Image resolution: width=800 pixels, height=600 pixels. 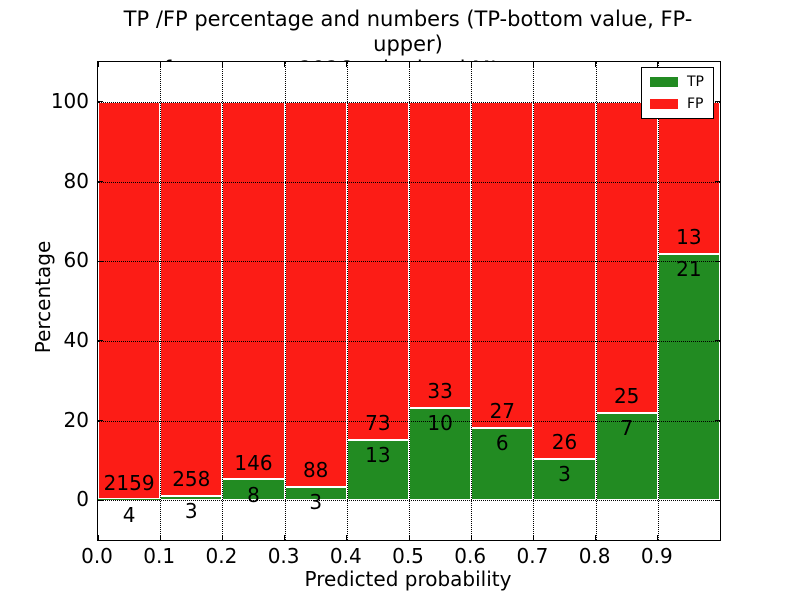 I want to click on tp-legend-label: TP, so click(x=695, y=82).